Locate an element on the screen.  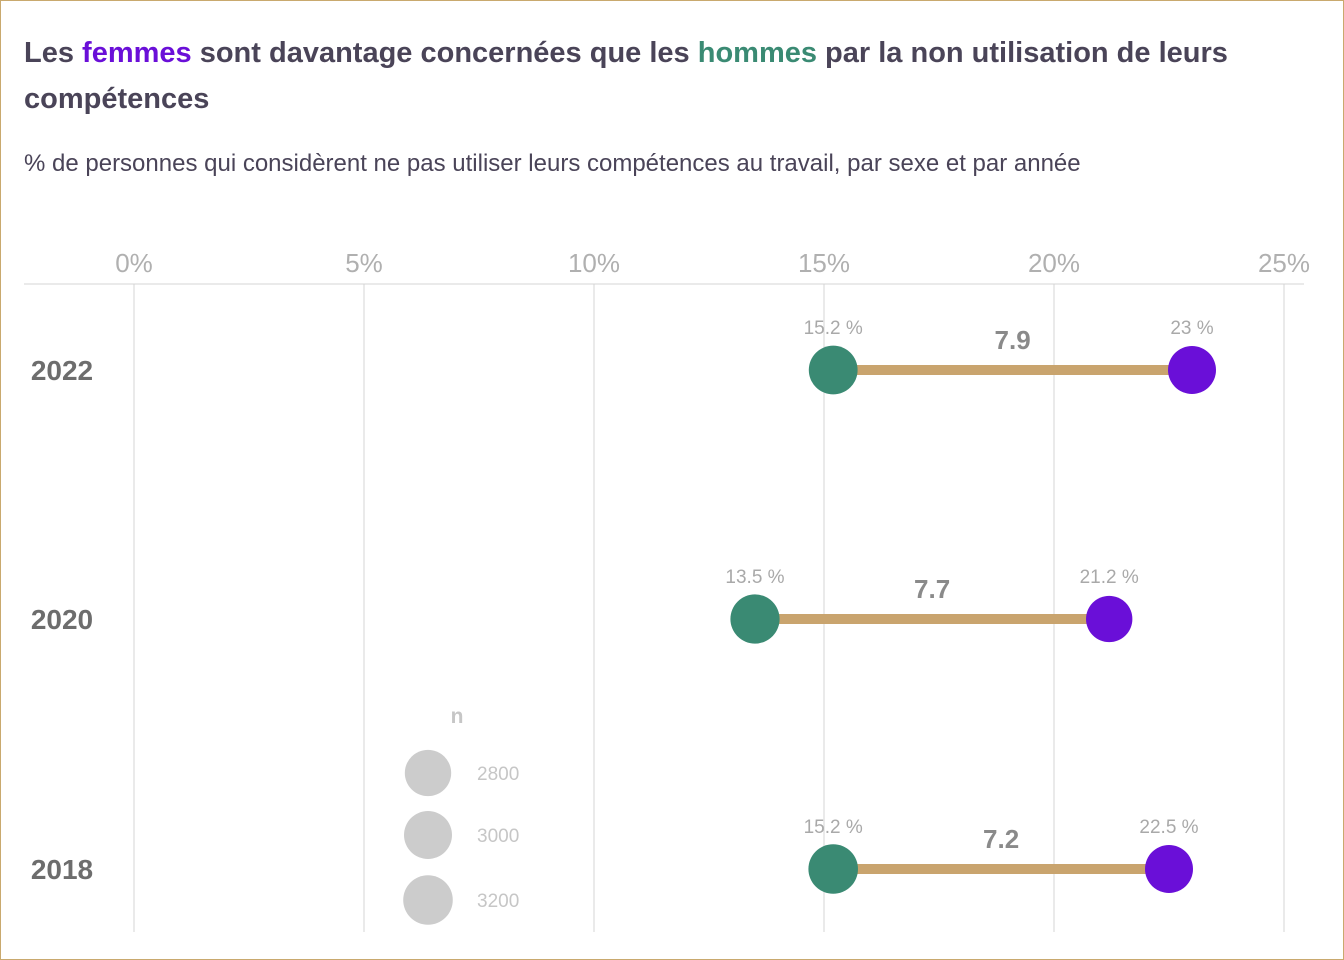
x-tick-label: 15% is located at coordinates (824, 263).